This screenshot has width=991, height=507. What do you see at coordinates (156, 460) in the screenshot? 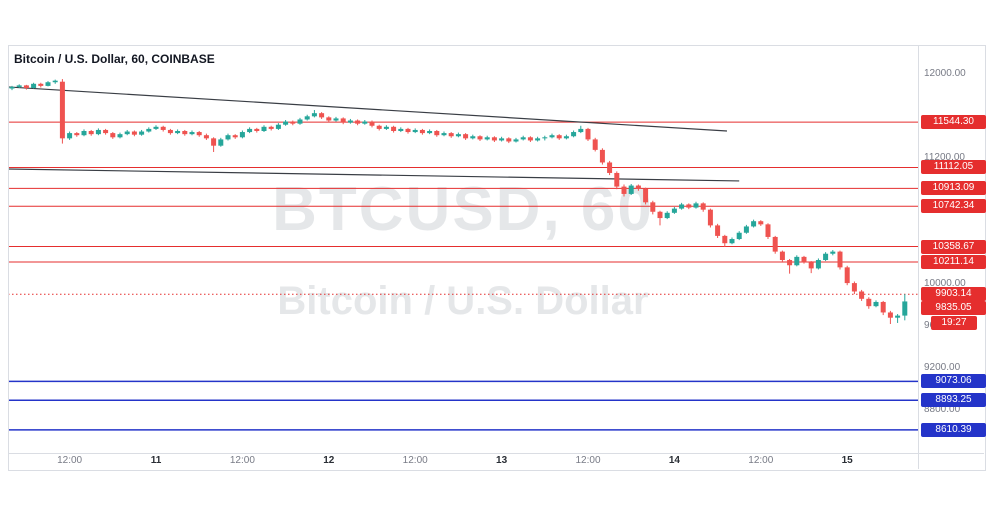
I see `time-label-day: 11` at bounding box center [156, 460].